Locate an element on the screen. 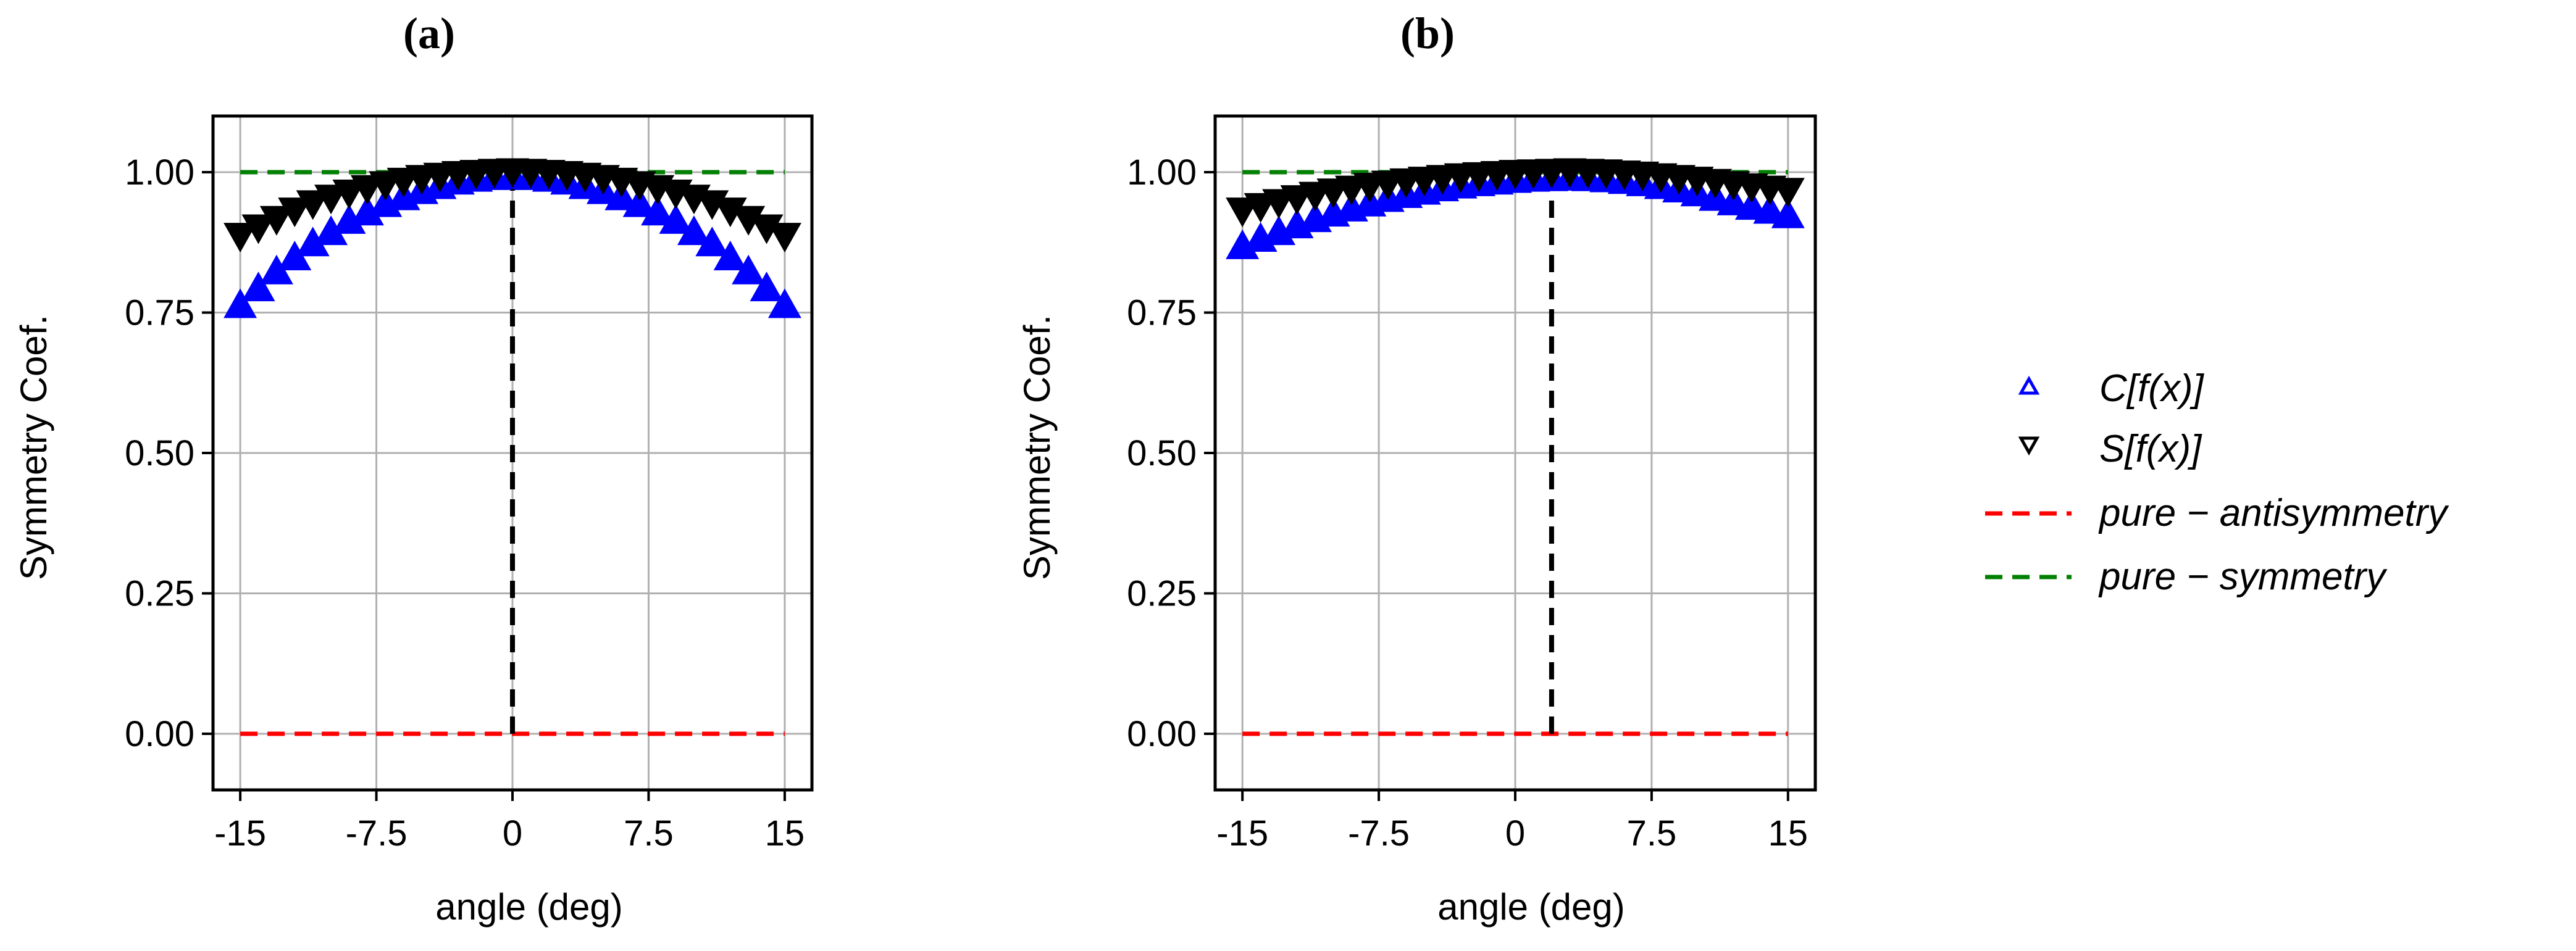  legend-entry-antisymmetry: pure − antisymmetry is located at coordinates (2217, 513).